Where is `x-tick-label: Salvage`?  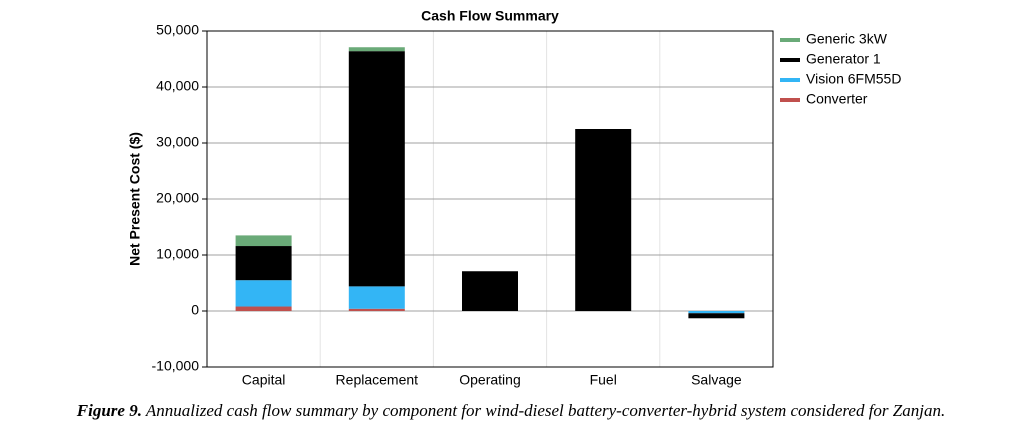
x-tick-label: Salvage is located at coordinates (716, 380).